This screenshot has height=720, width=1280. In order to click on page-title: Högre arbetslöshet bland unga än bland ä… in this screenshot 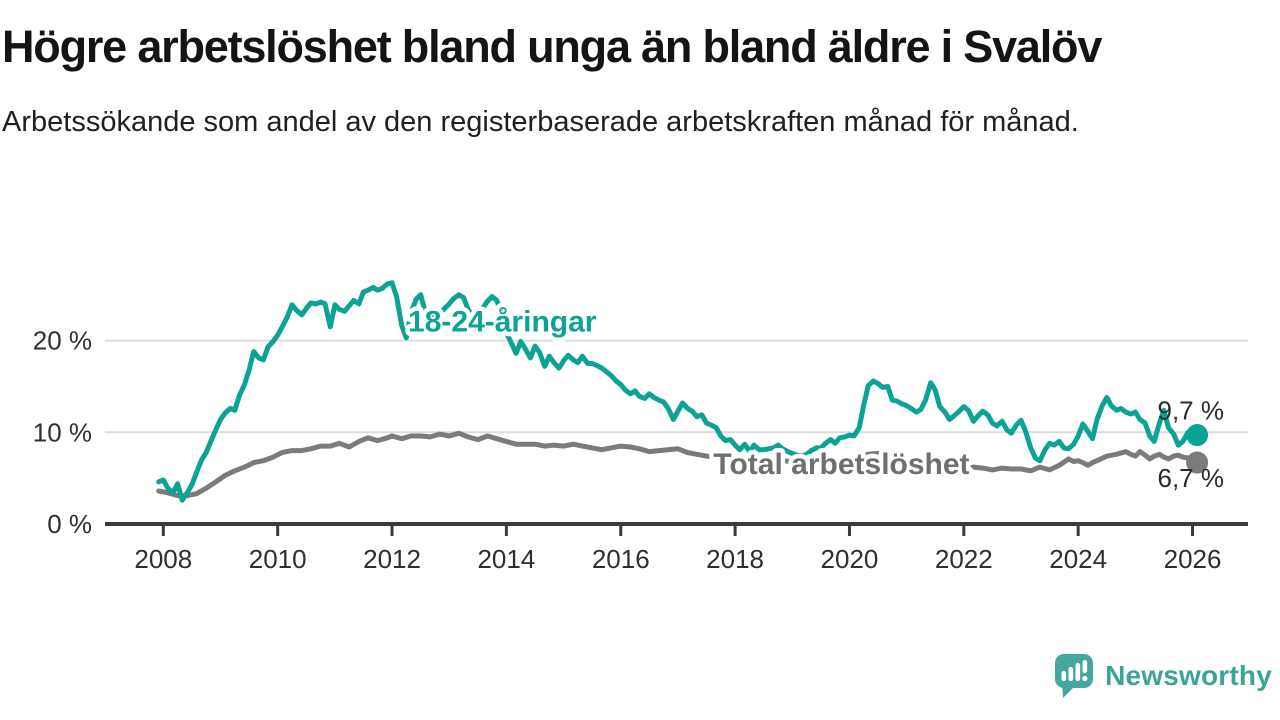, I will do `click(552, 46)`.